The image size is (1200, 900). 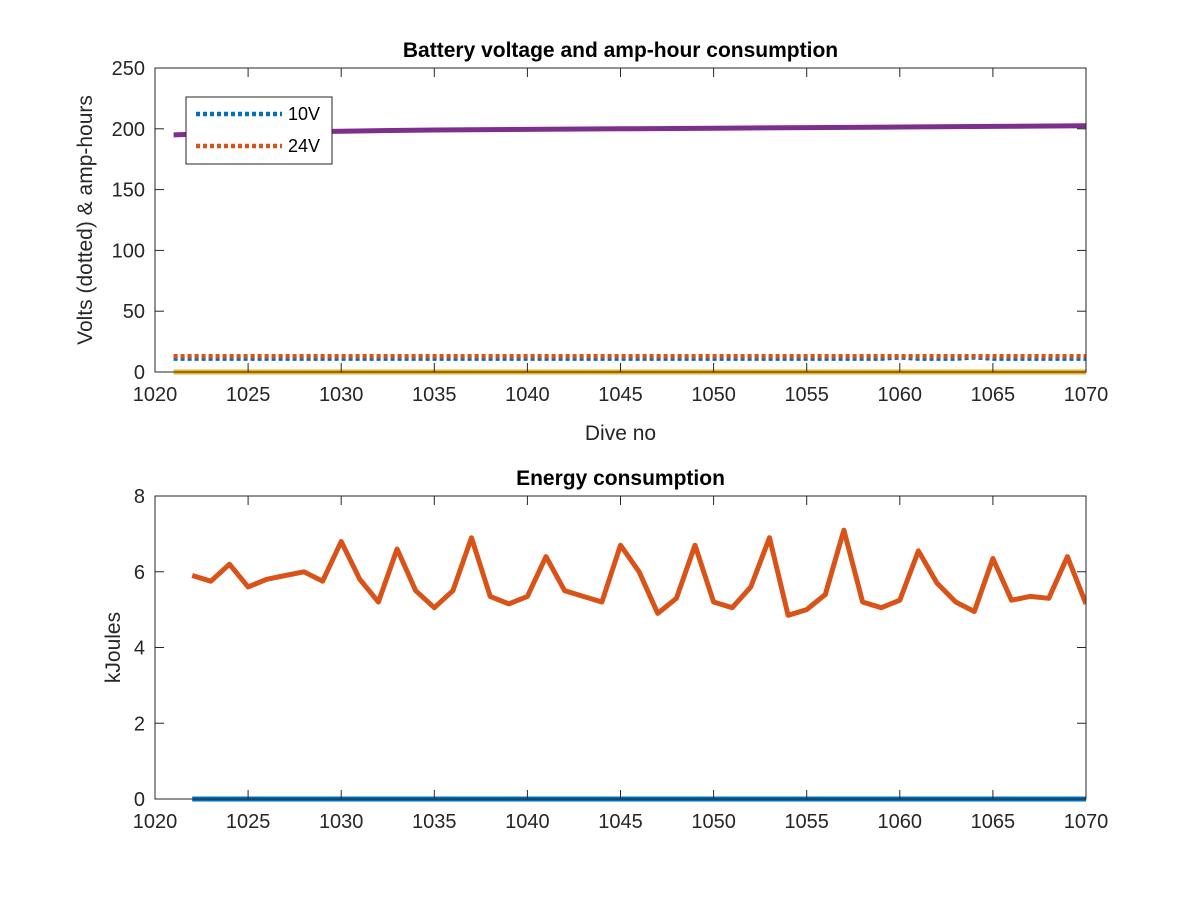 What do you see at coordinates (304, 146) in the screenshot?
I see `legend-label-24v: 24V` at bounding box center [304, 146].